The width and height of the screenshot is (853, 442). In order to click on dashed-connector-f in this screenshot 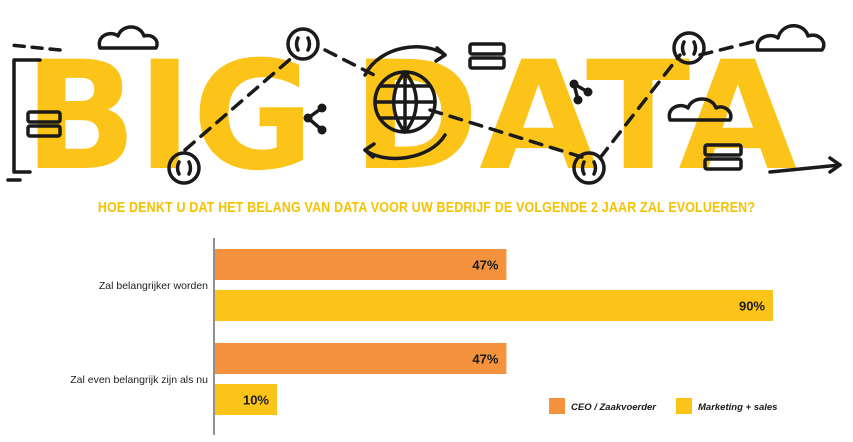, I will do `click(730, 47)`.